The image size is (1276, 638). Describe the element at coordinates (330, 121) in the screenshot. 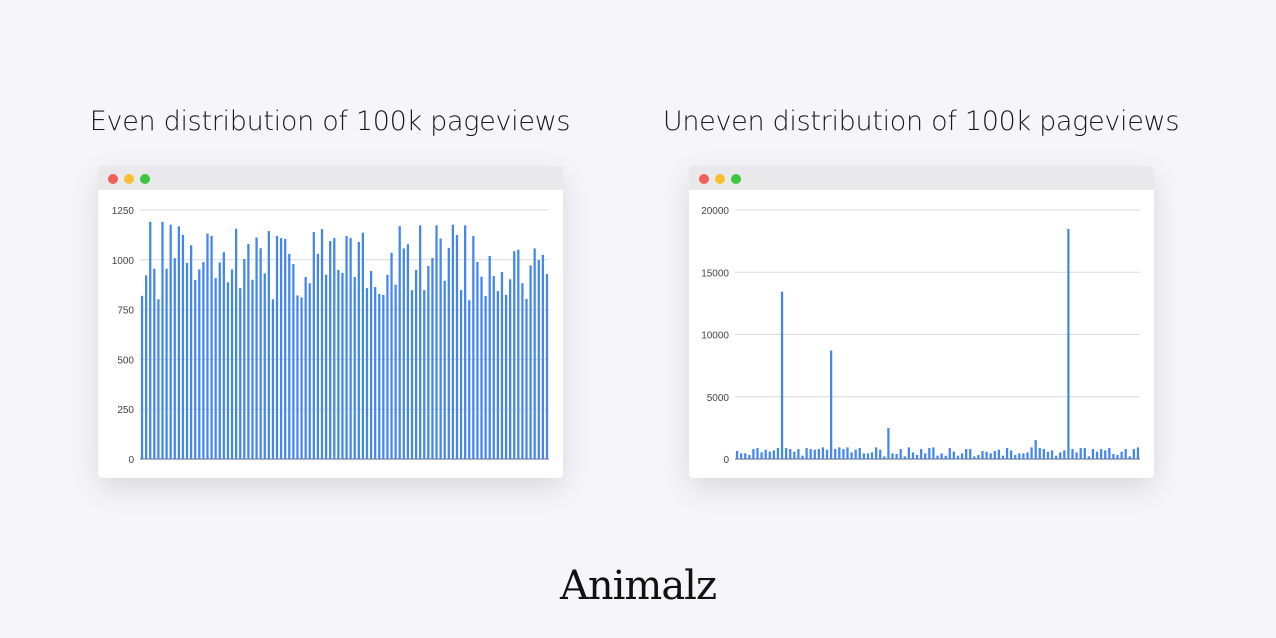

I see `chart-title-even: Even distribution of 100k pageviews` at that location.